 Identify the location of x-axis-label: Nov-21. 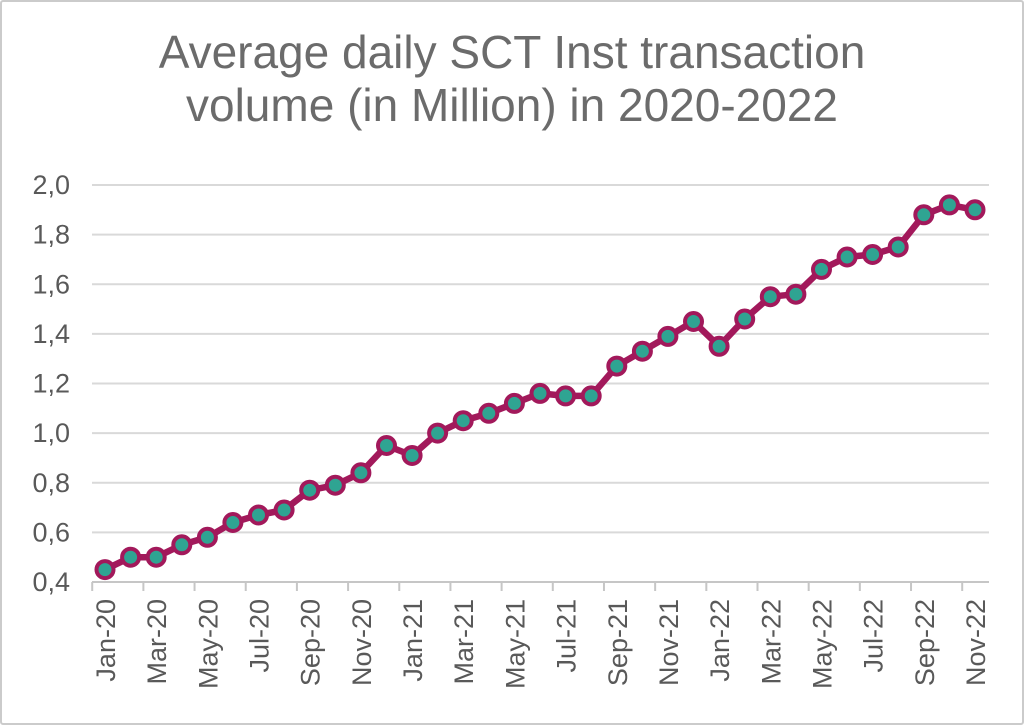
(669, 642).